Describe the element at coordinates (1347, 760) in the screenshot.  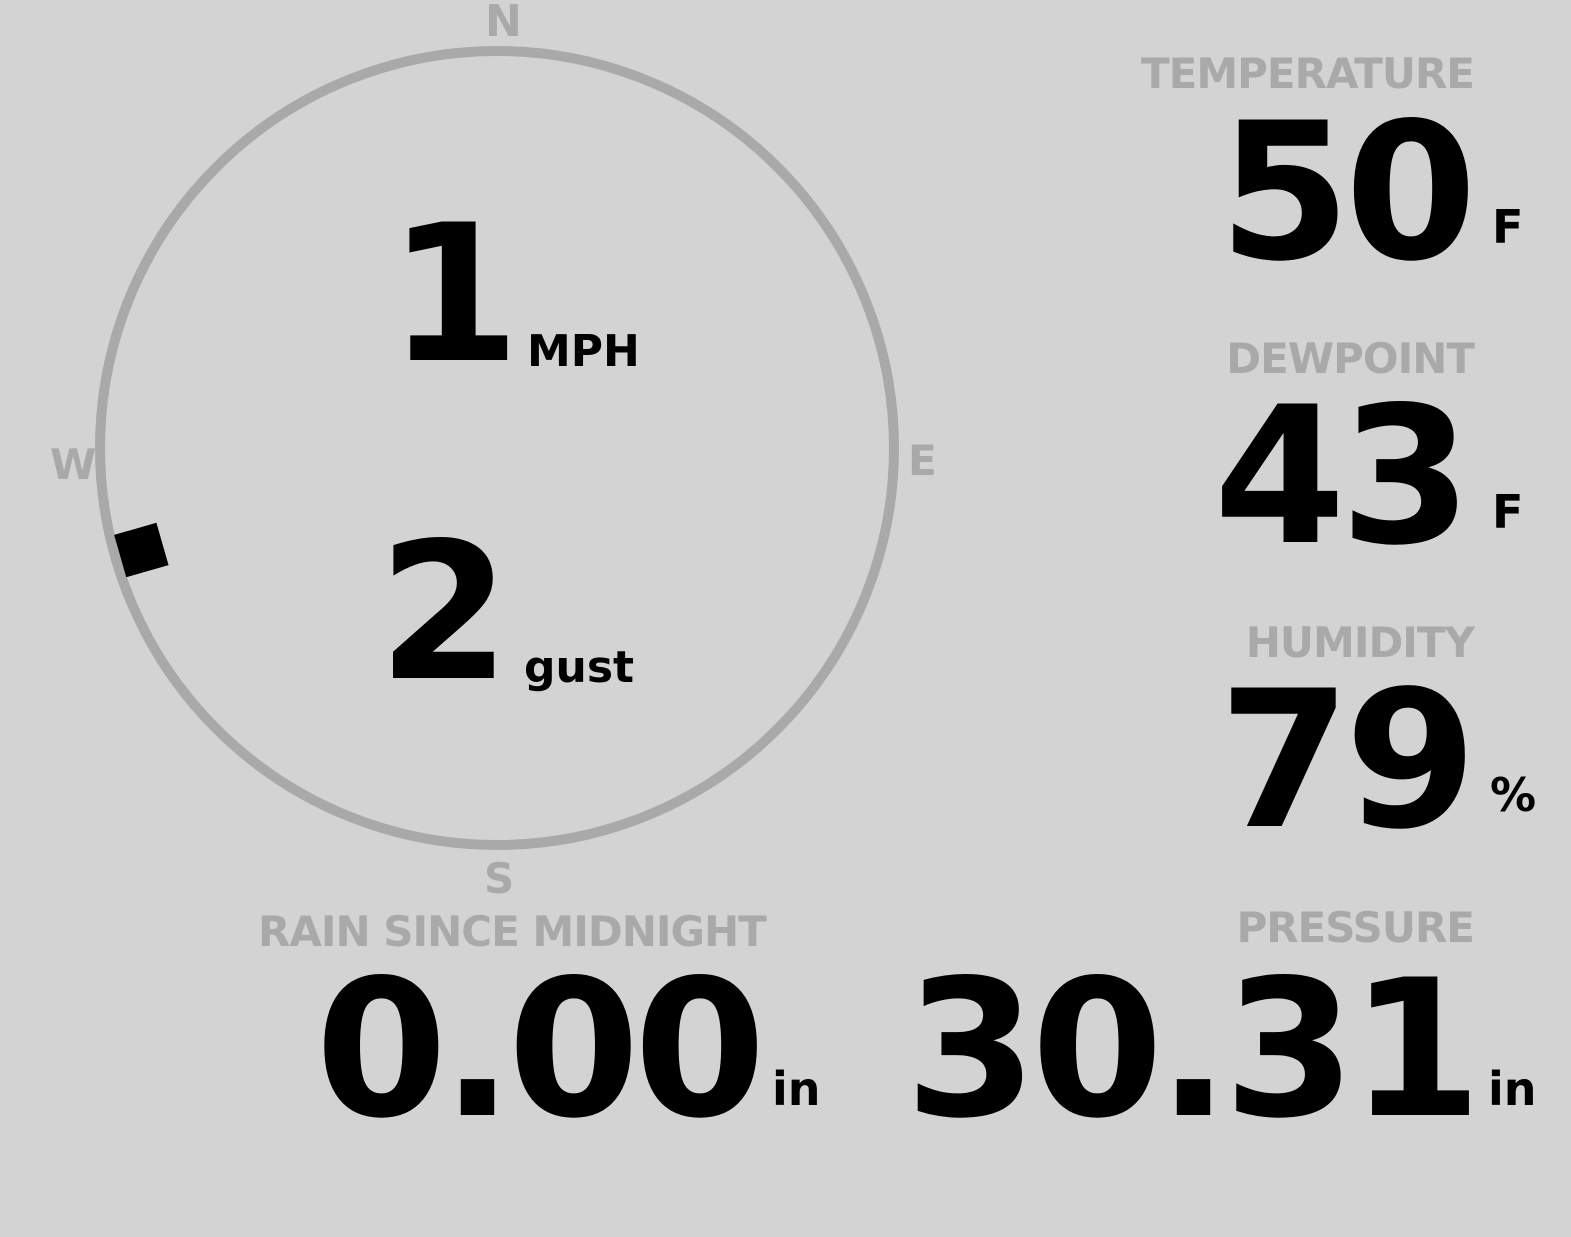
I see `humidity-value: 79` at that location.